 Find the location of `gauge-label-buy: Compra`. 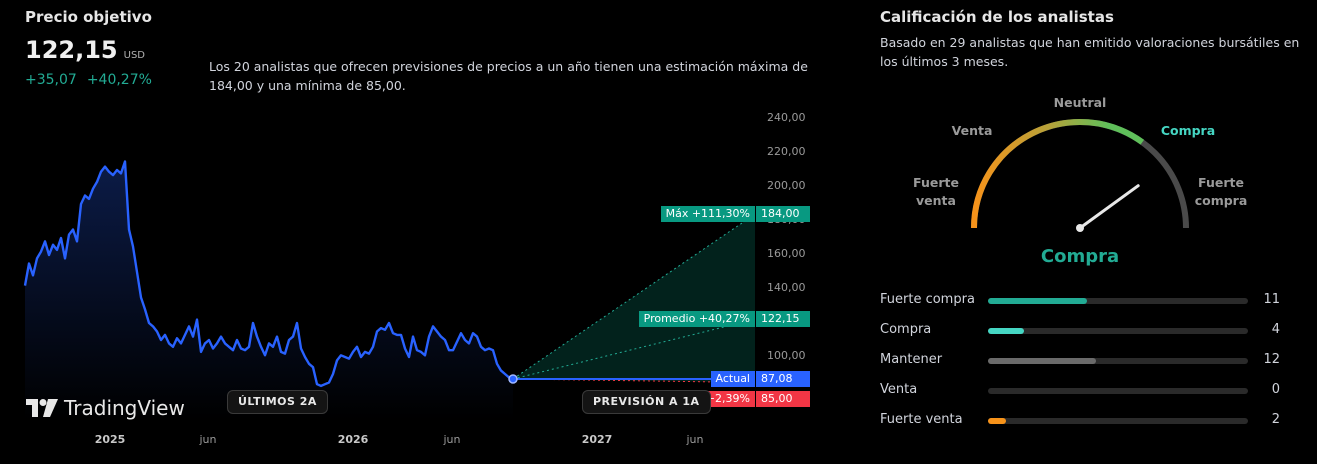

gauge-label-buy: Compra is located at coordinates (1188, 130).